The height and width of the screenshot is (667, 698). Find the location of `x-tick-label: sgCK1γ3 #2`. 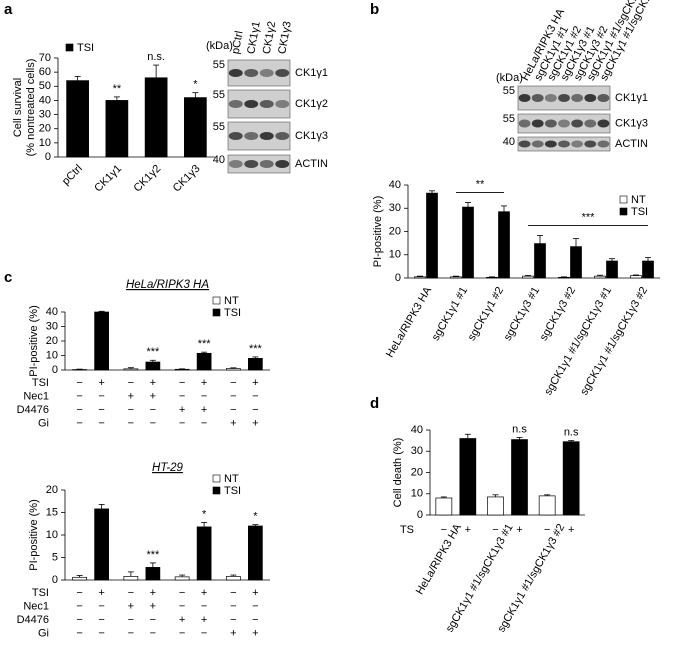

x-tick-label: sgCK1γ3 #2 is located at coordinates (558, 314).